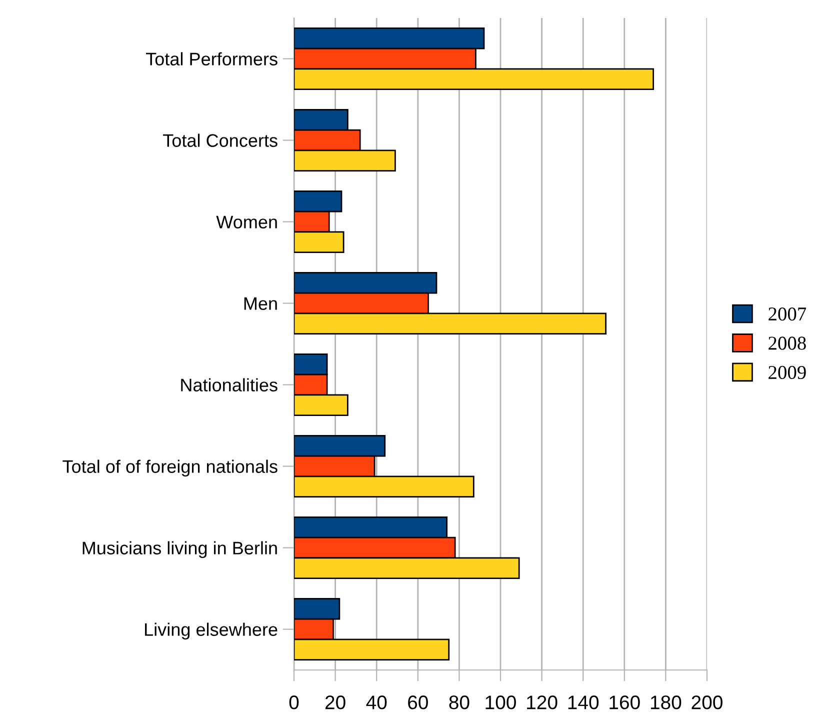 The height and width of the screenshot is (716, 829). Describe the element at coordinates (583, 703) in the screenshot. I see `x-tick-label: 140` at that location.